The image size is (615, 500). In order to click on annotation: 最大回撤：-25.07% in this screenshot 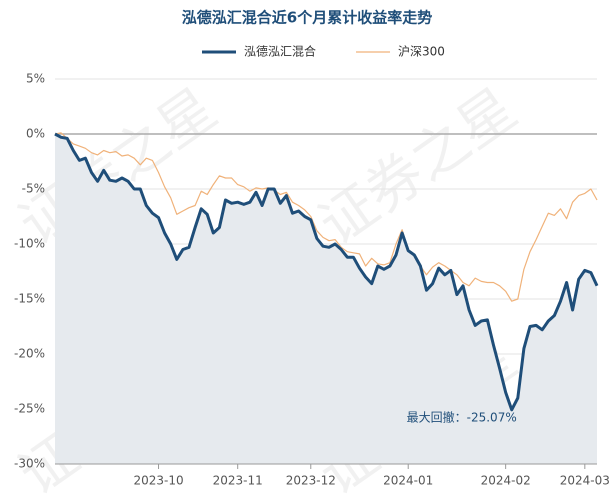, I will do `click(462, 416)`.